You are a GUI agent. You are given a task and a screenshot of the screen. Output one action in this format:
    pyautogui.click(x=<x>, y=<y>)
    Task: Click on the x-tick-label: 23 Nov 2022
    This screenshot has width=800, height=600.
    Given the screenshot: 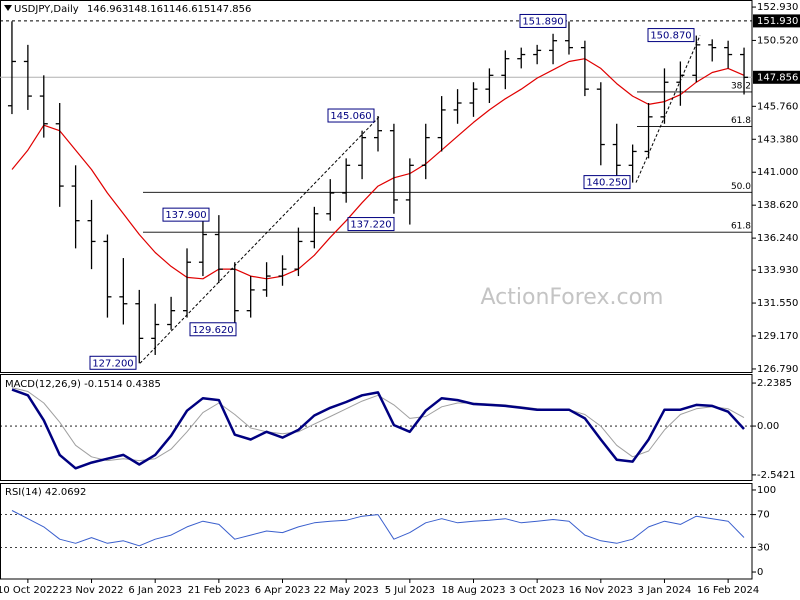 What is the action you would take?
    pyautogui.click(x=92, y=590)
    